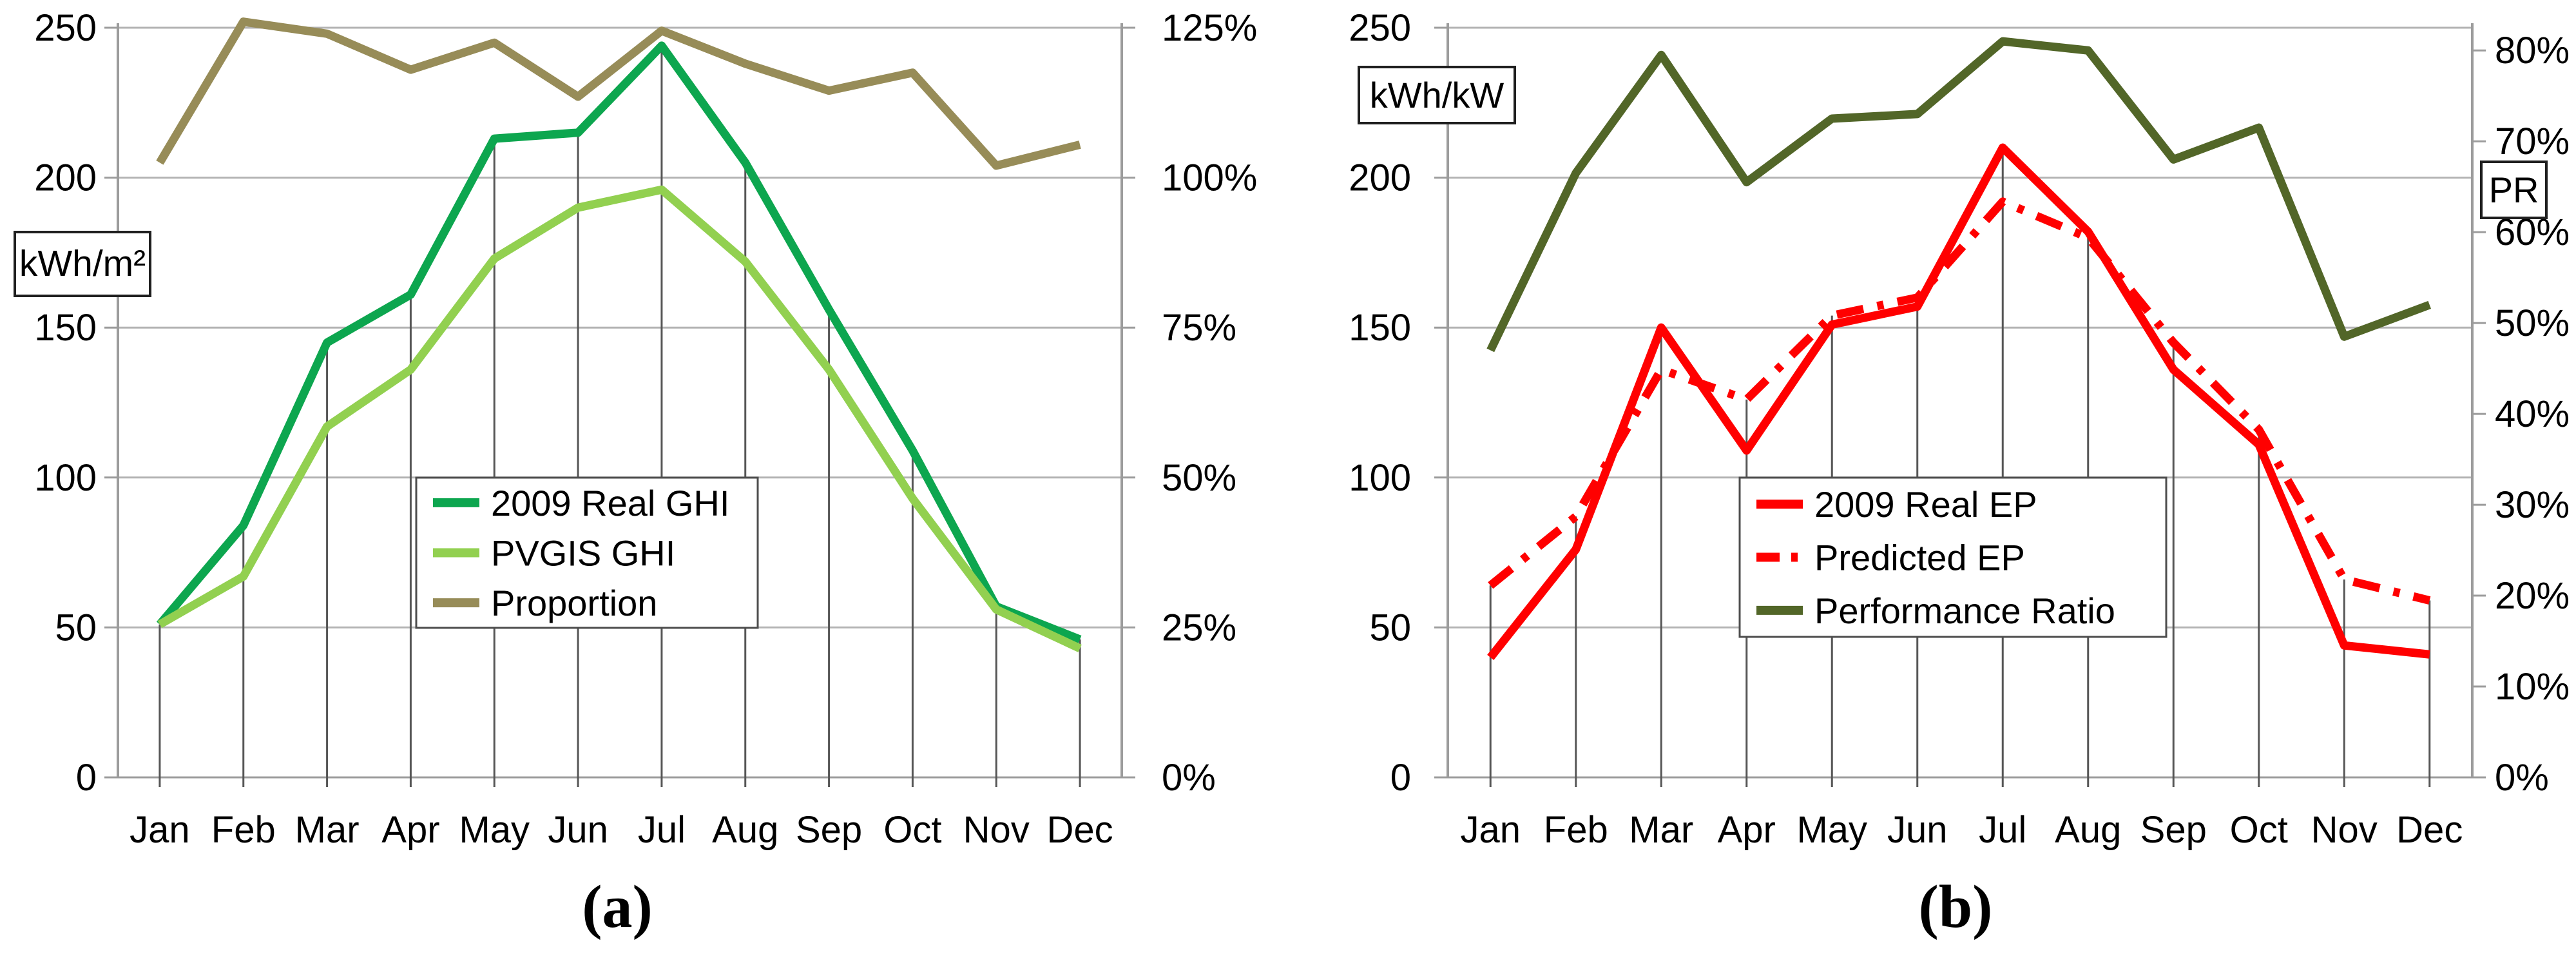 This screenshot has height=954, width=2576. I want to click on series-line-performance-ratio, so click(1959, 195).